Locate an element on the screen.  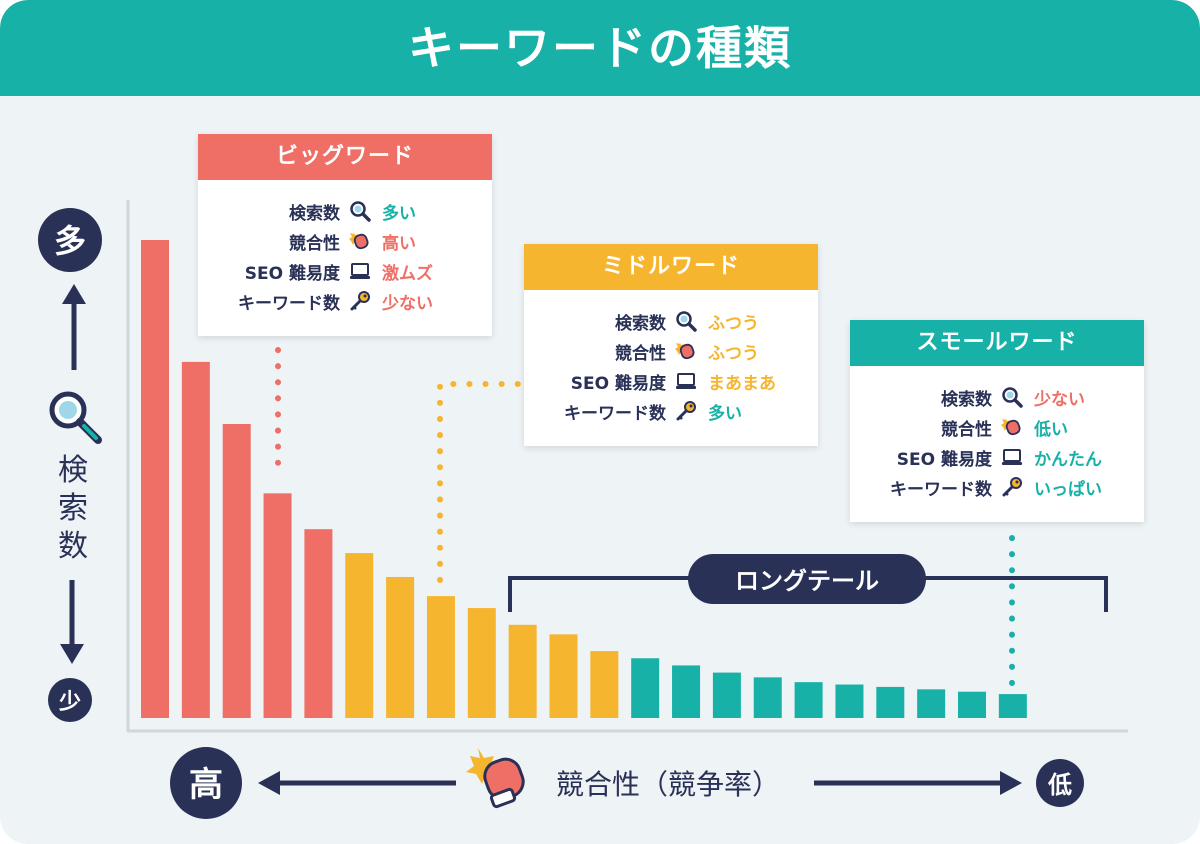
middle-word-box: ミドルワード 検索数 ふつう 競合性 ふつう SEO 難易度 まあまあ キーワード数 多い is located at coordinates (671, 345).